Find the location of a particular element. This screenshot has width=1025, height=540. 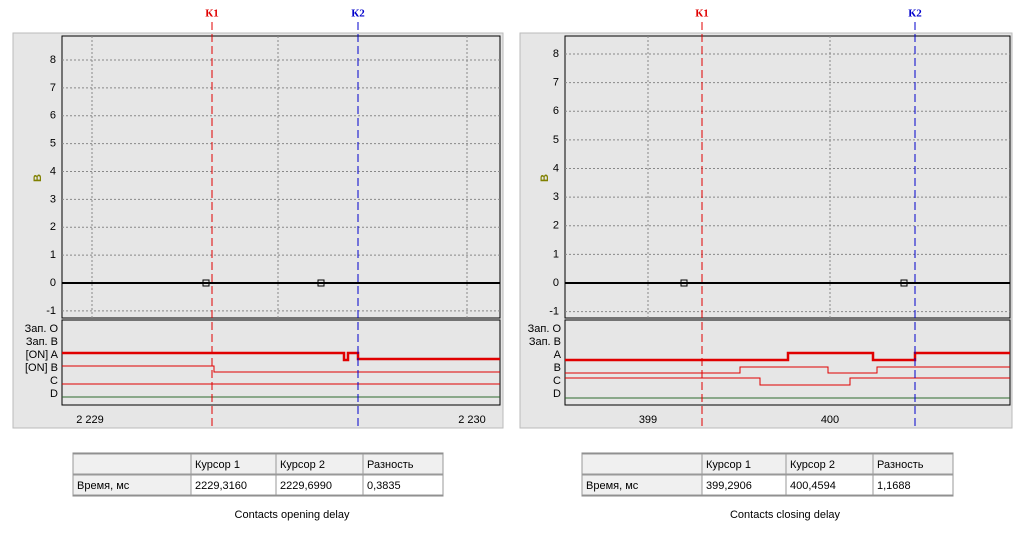

table-cell: 2229,3160 is located at coordinates (221, 486).